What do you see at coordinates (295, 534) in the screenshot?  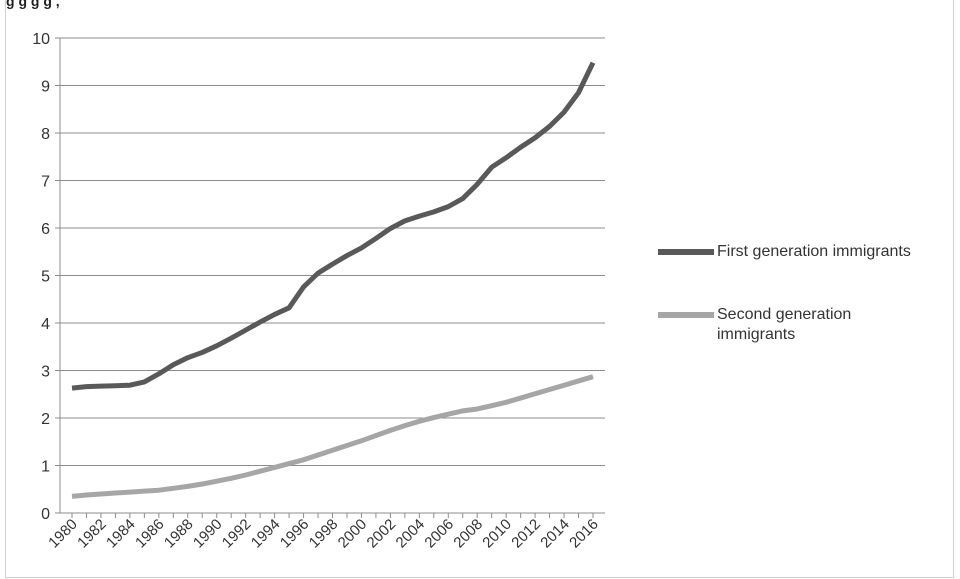 I see `x-tick-label: 1996` at bounding box center [295, 534].